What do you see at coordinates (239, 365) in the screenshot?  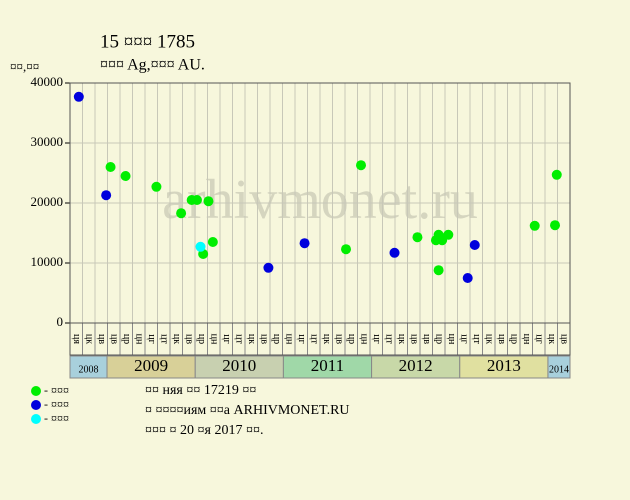 I see `year-label: 2010` at bounding box center [239, 365].